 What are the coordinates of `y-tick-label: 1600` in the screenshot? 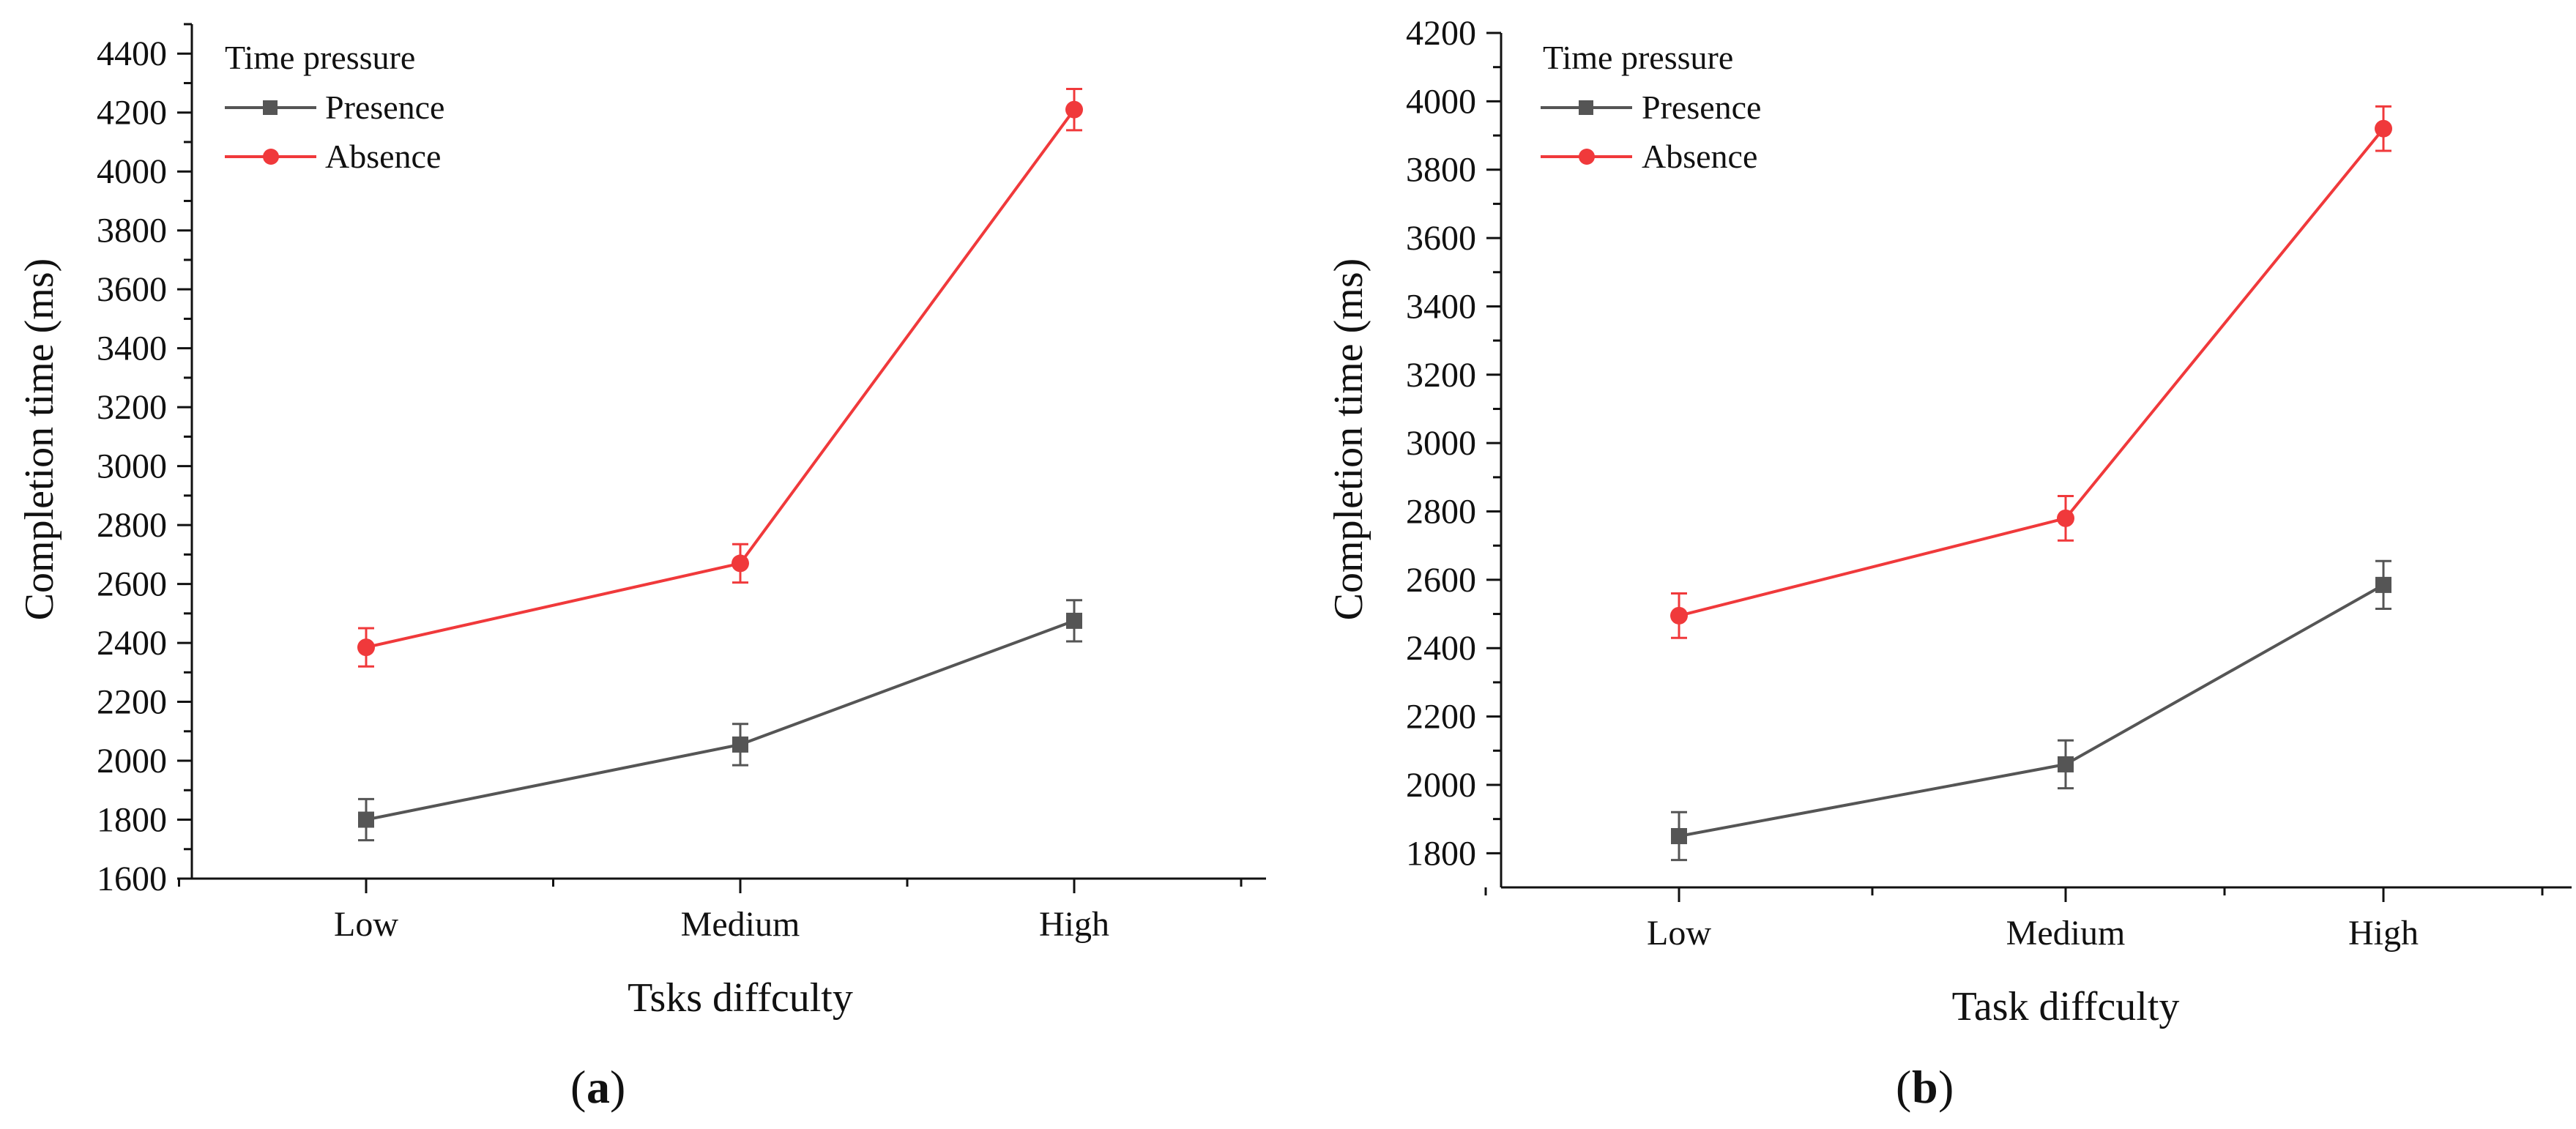 It's located at (132, 879).